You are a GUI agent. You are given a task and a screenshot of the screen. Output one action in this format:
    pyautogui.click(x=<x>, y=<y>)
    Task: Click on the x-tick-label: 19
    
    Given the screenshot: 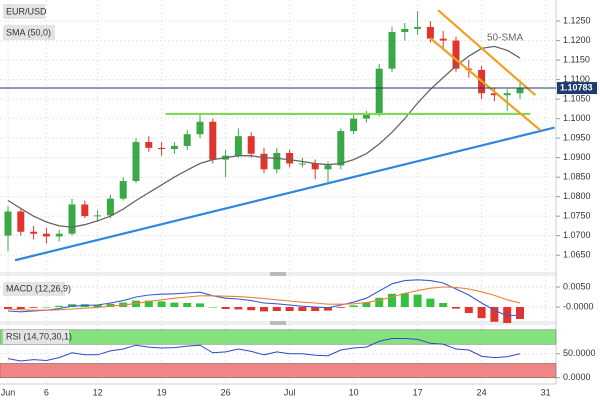 What is the action you would take?
    pyautogui.click(x=162, y=392)
    